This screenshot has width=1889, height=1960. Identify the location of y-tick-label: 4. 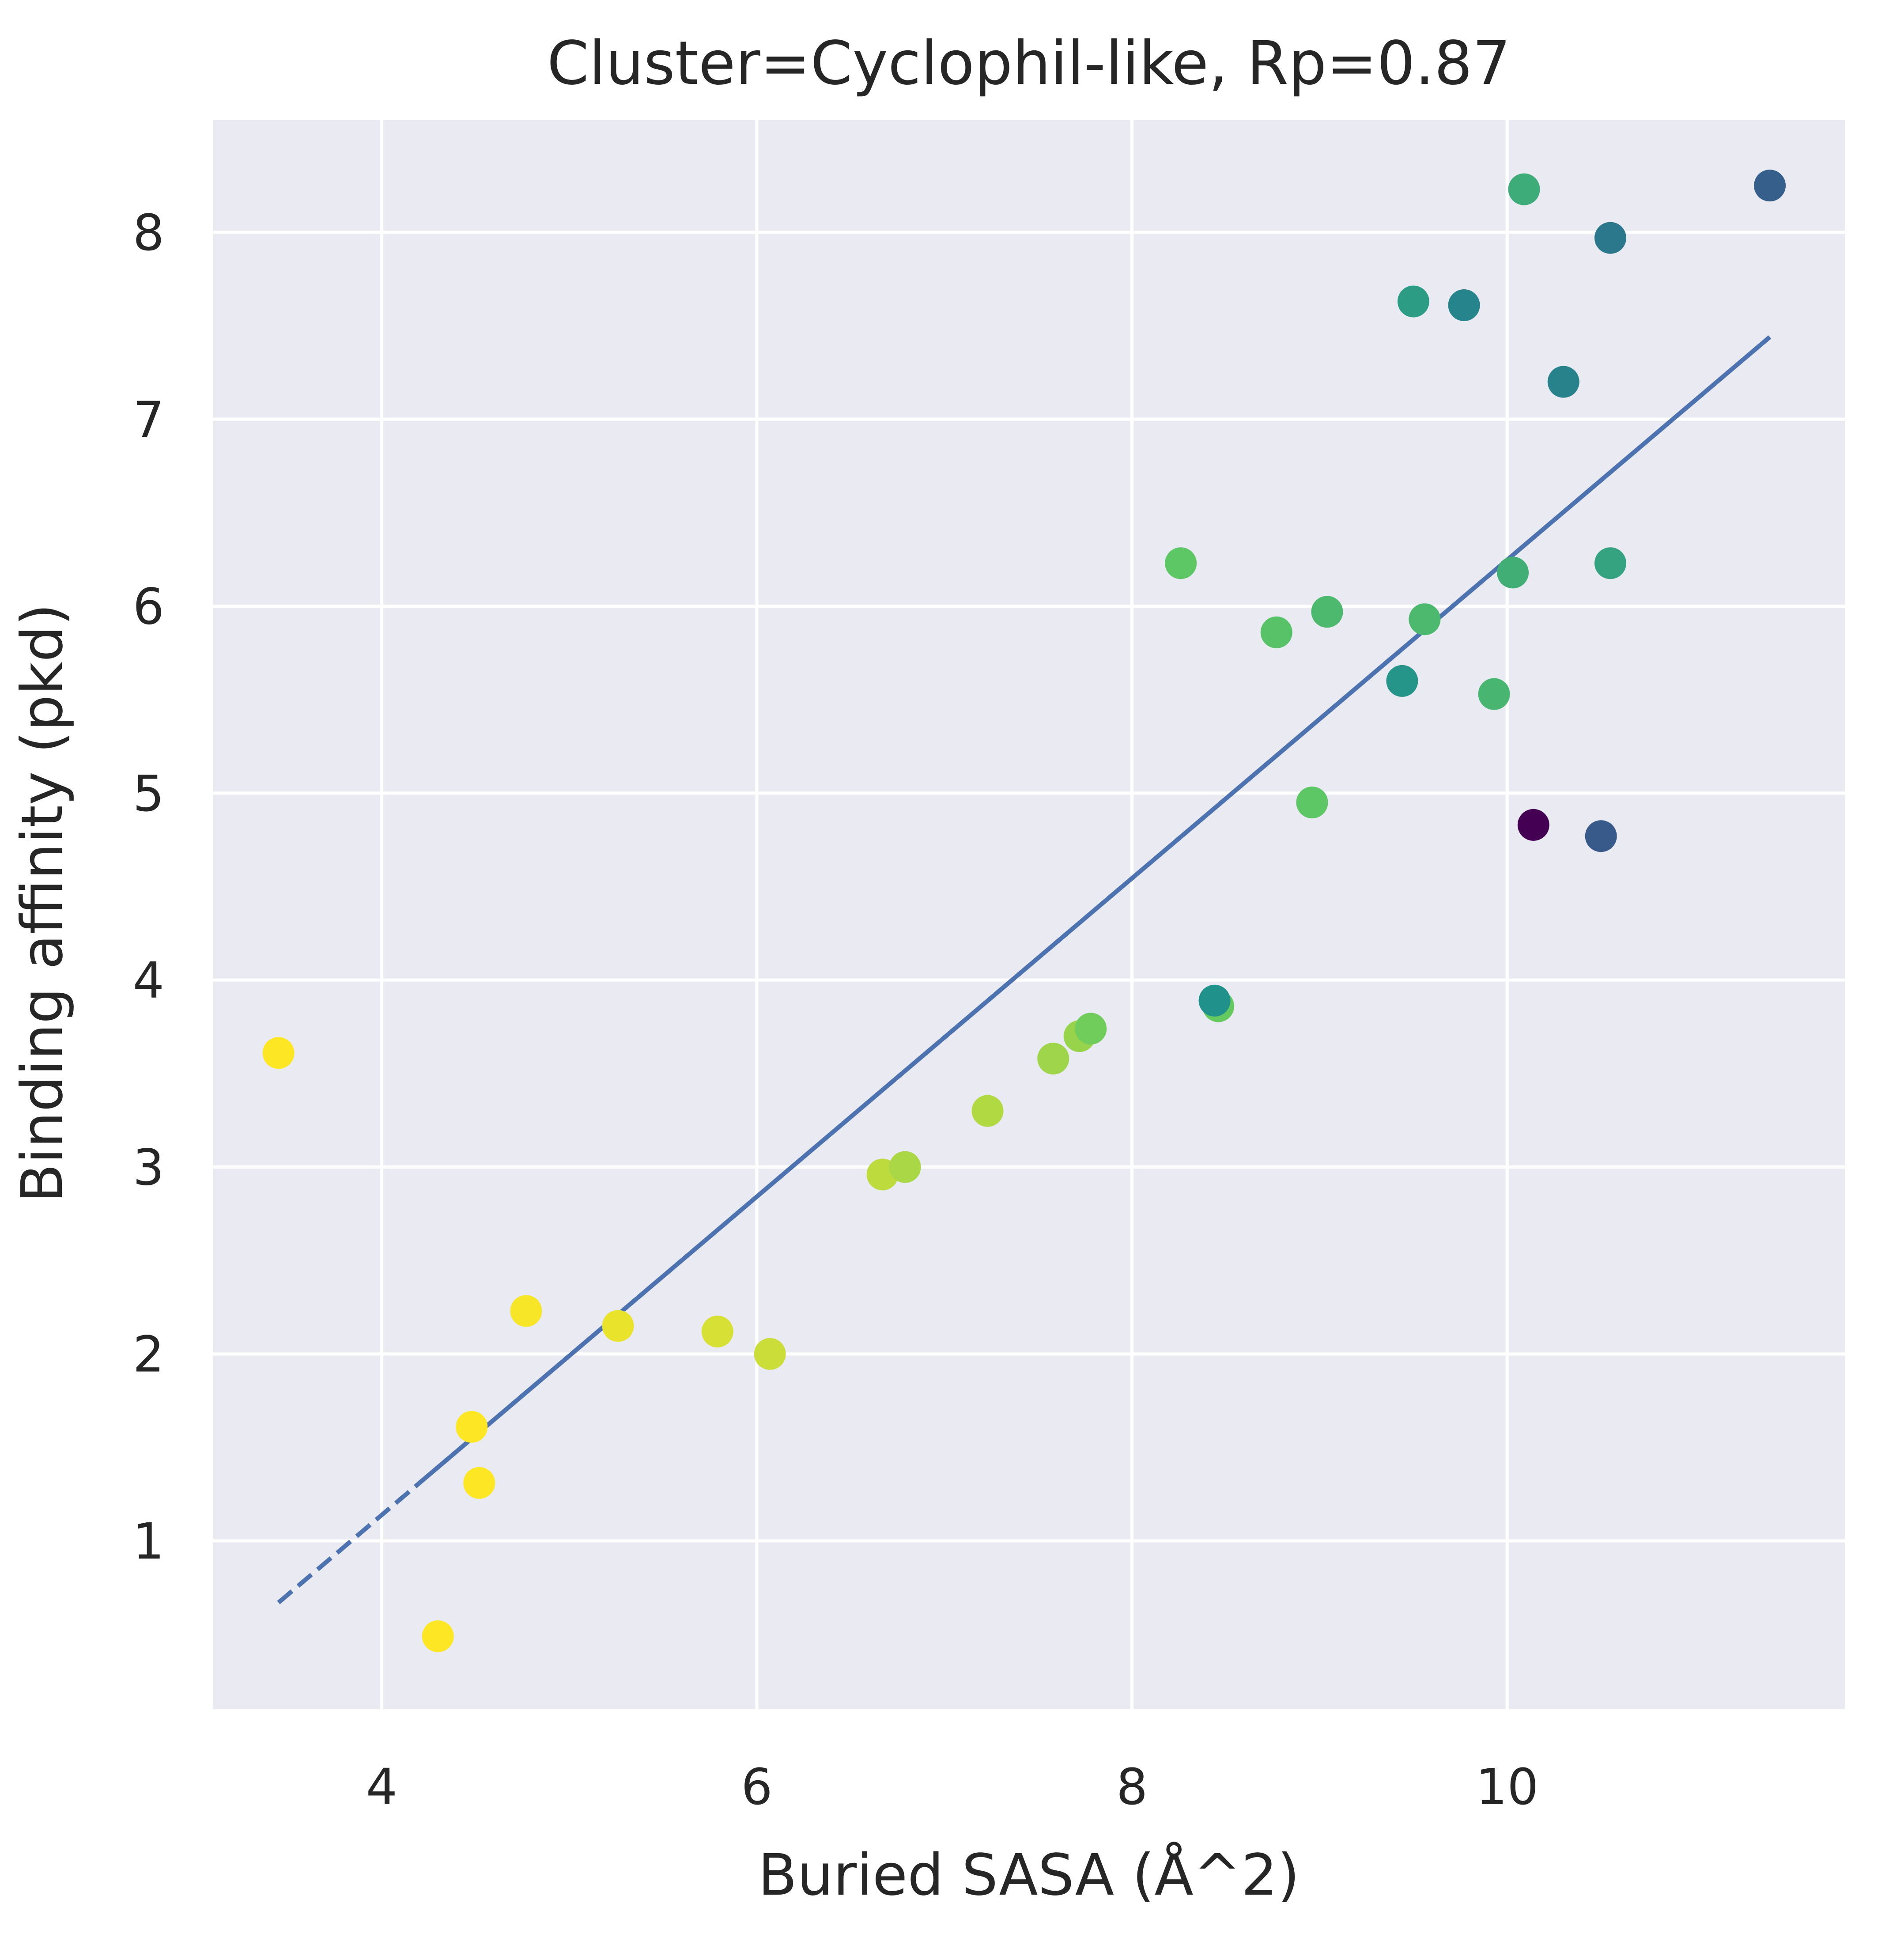
(148, 981).